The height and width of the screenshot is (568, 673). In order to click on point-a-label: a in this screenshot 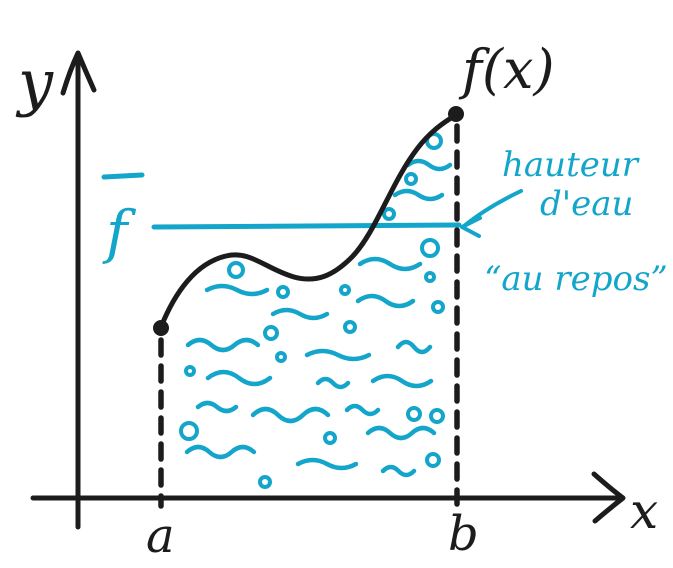, I will do `click(160, 536)`.